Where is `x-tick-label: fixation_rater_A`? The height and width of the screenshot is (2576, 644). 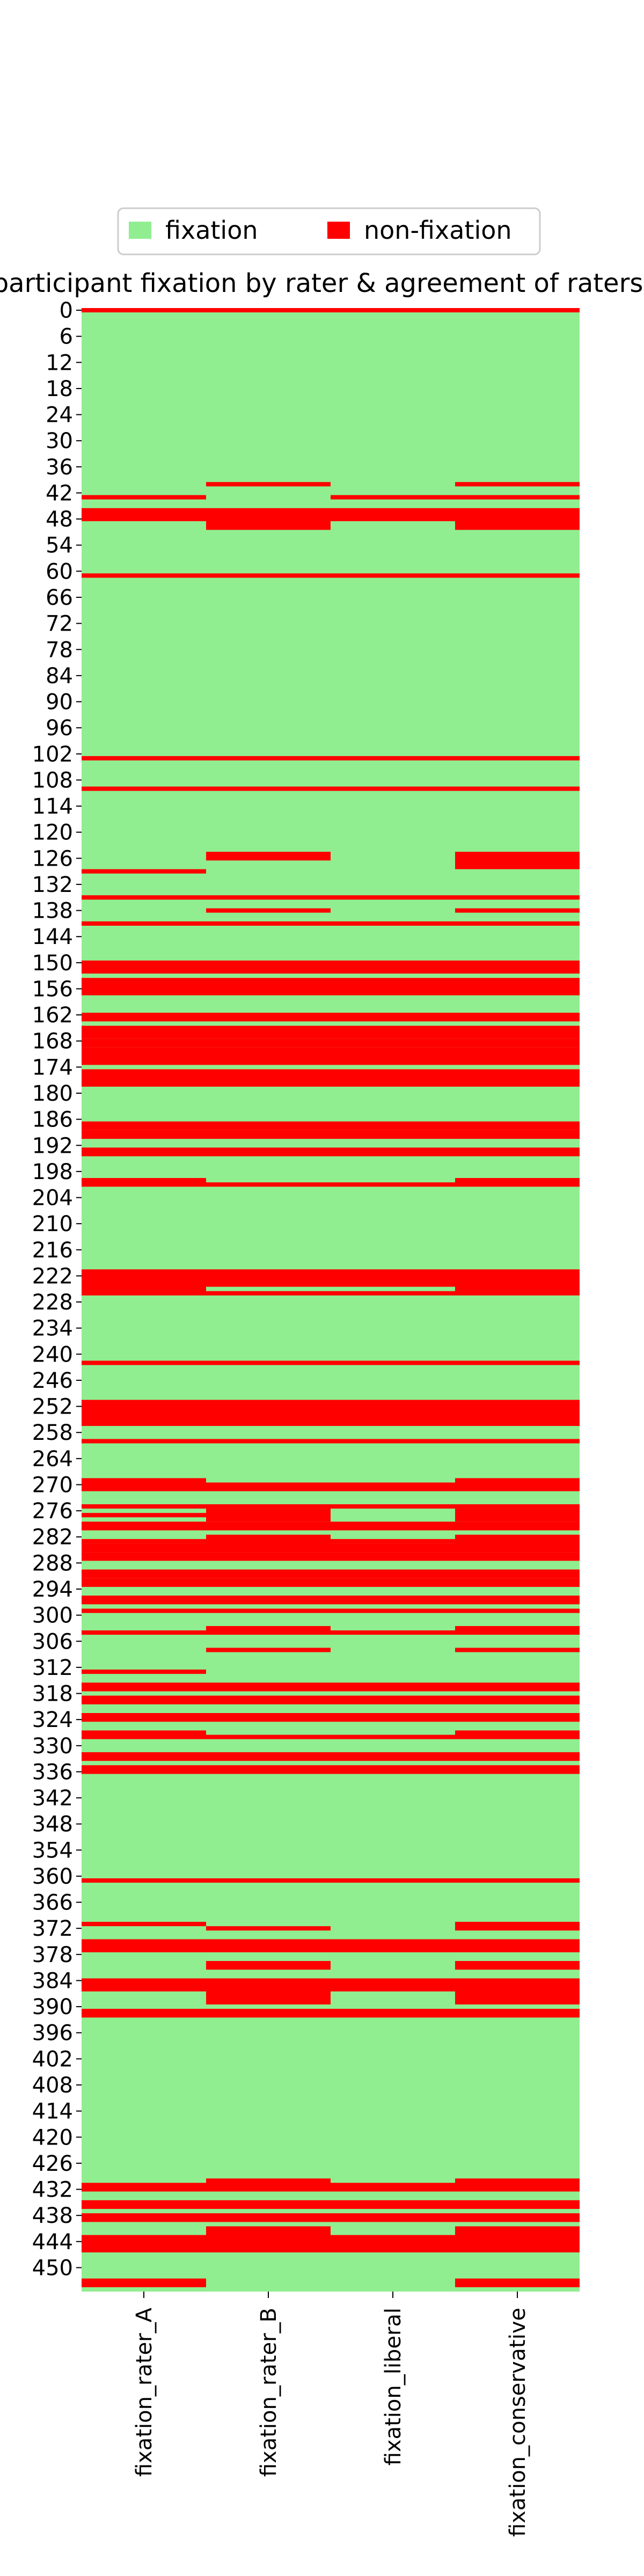
x-tick-label: fixation_rater_A is located at coordinates (144, 2392).